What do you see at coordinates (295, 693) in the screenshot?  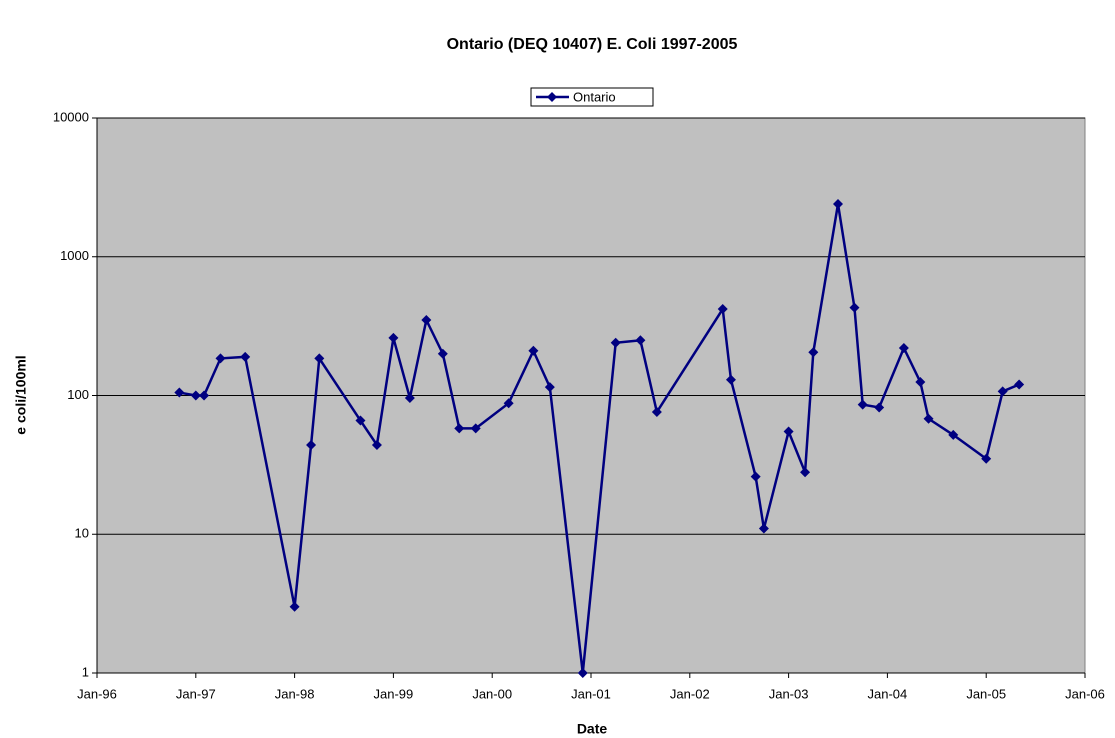 I see `x-tick-label: Jan-98` at bounding box center [295, 693].